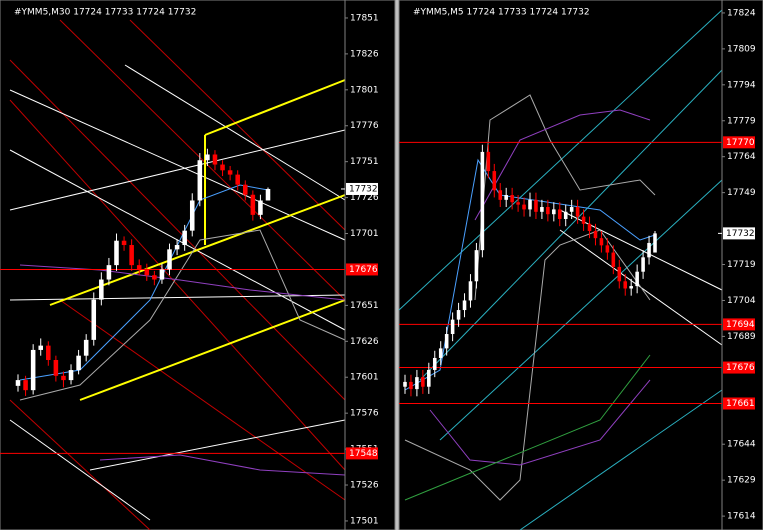 This screenshot has width=763, height=530. Describe the element at coordinates (364, 54) in the screenshot. I see `y-tick-label: 17826` at that location.